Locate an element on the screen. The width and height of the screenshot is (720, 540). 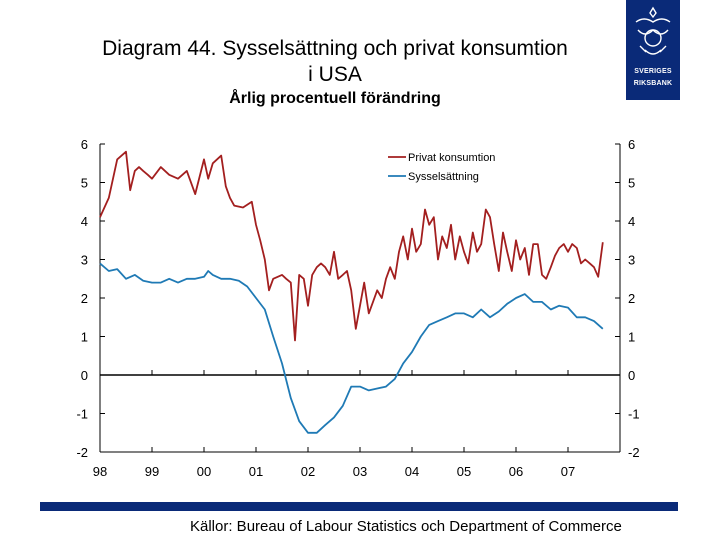
y-tick-label-left: -2 is located at coordinates (82, 452).